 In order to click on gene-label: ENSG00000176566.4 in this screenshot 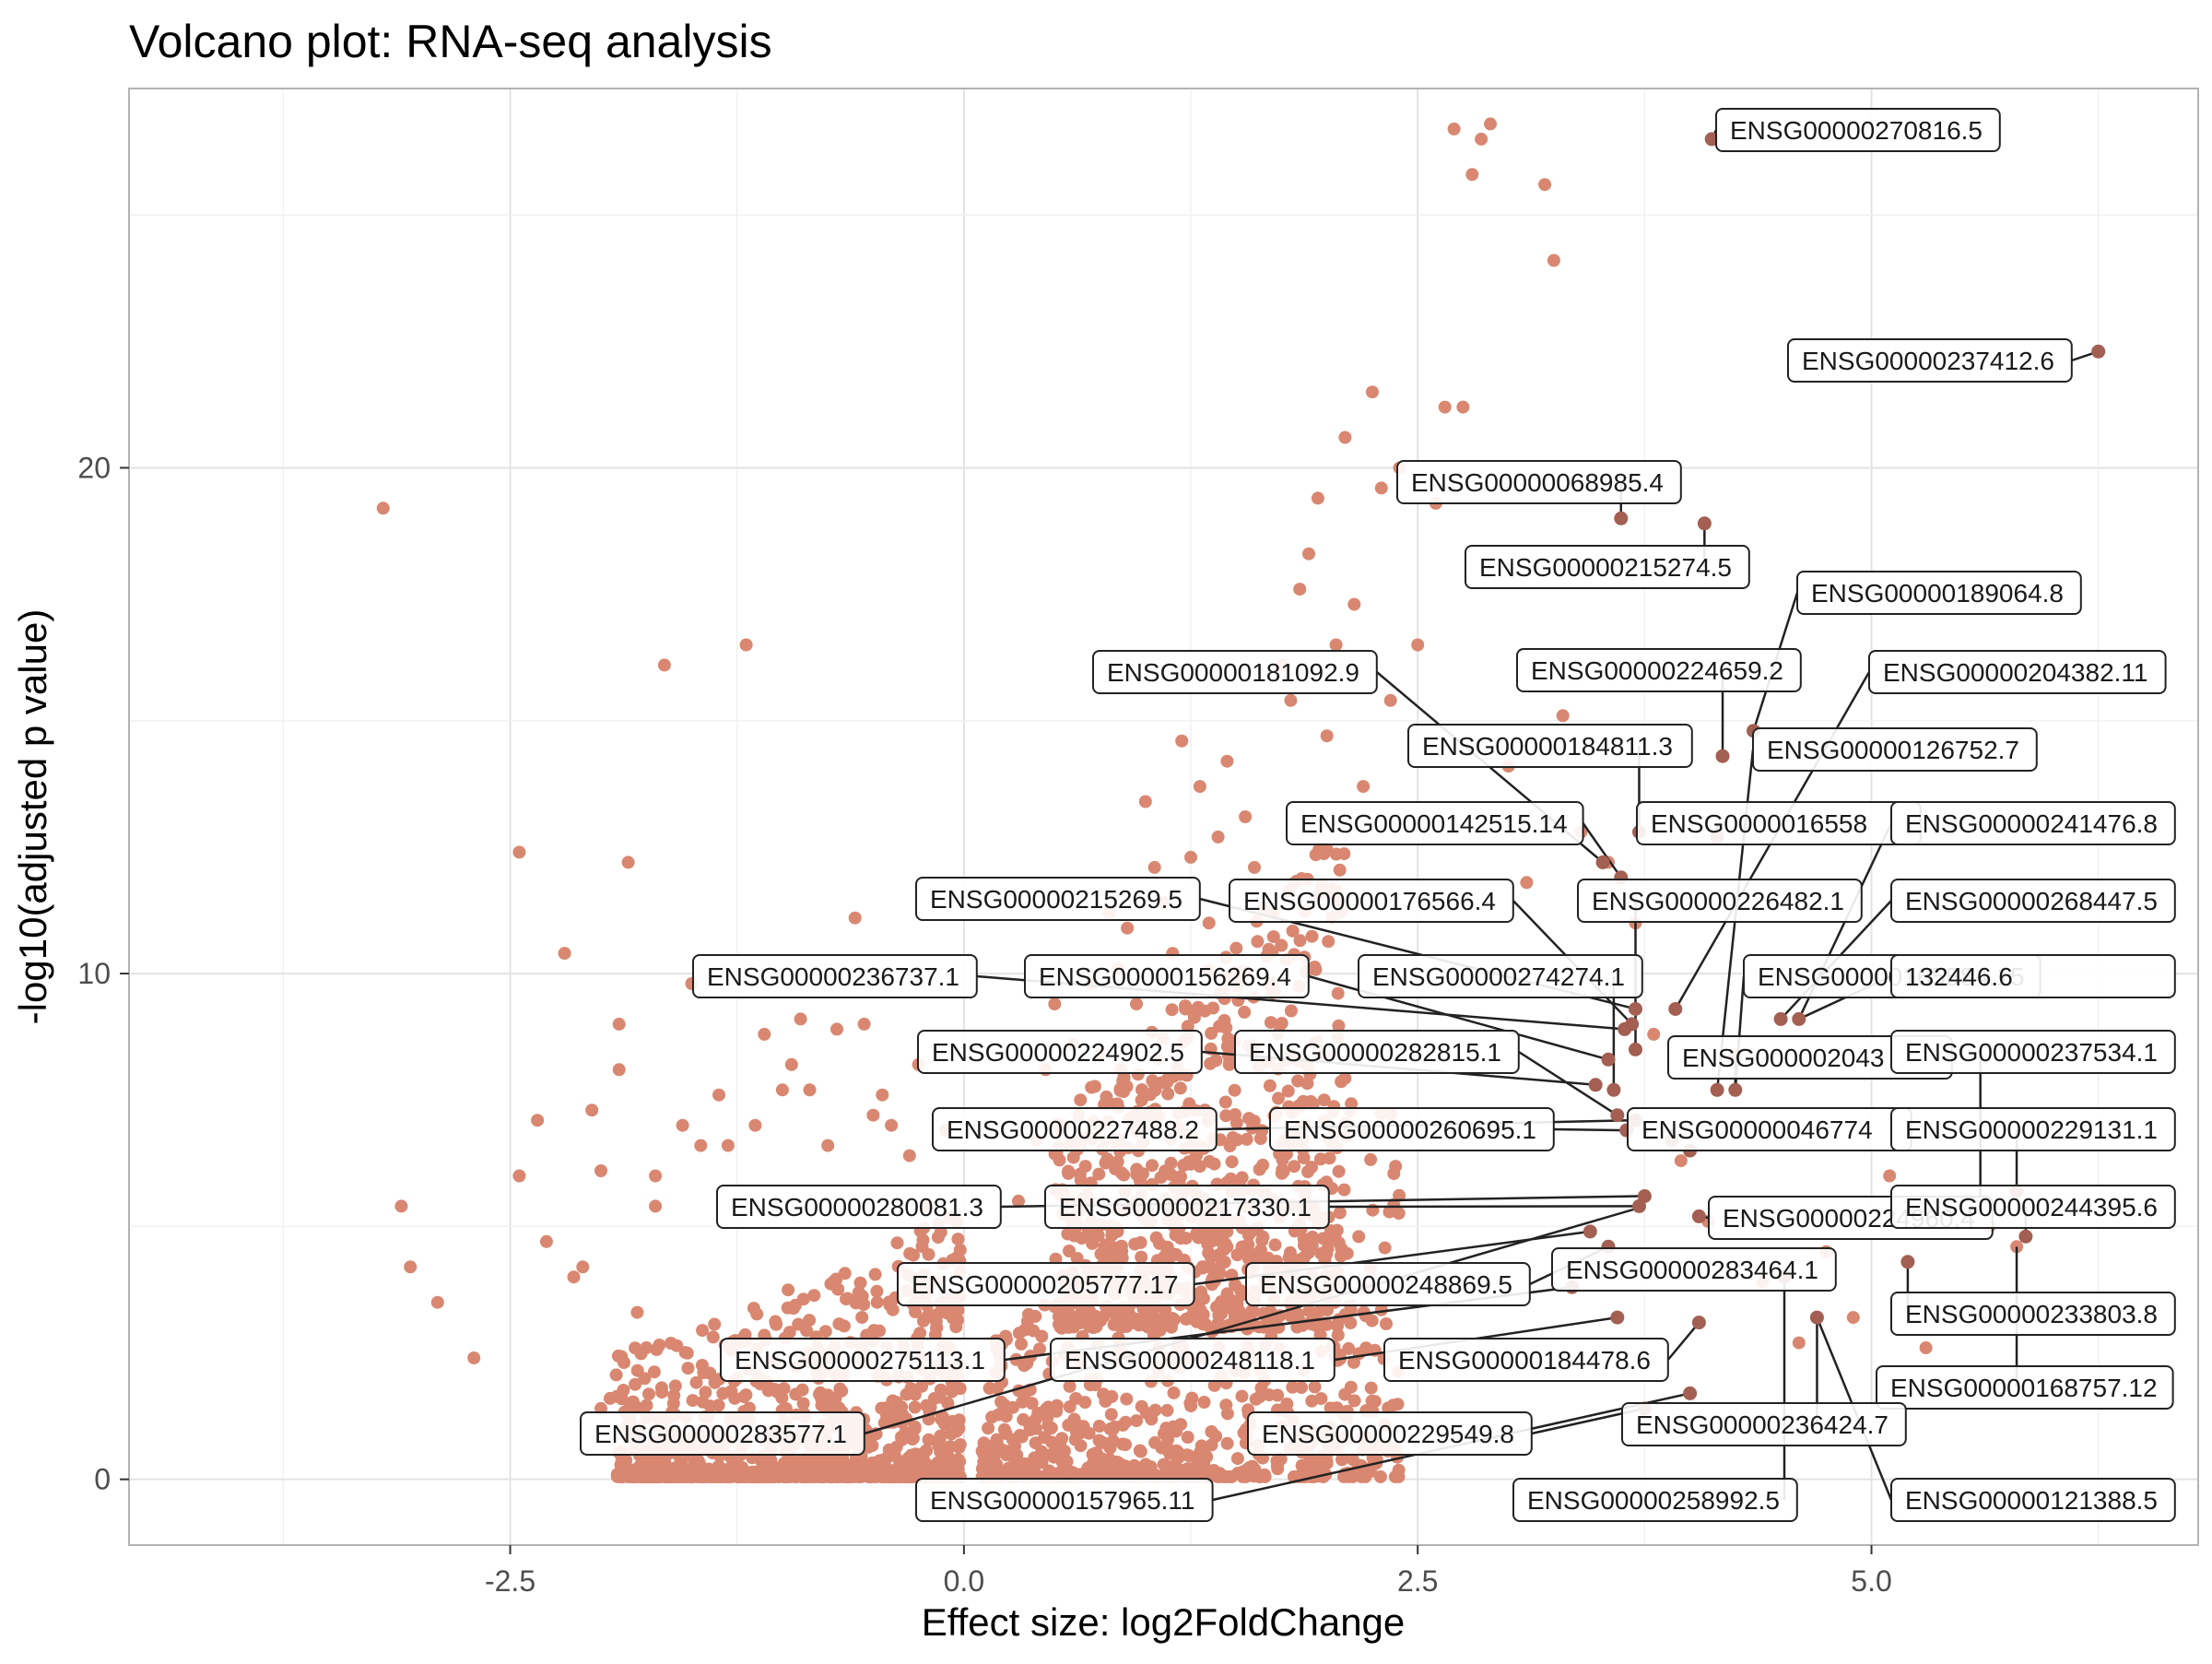, I will do `click(1371, 901)`.